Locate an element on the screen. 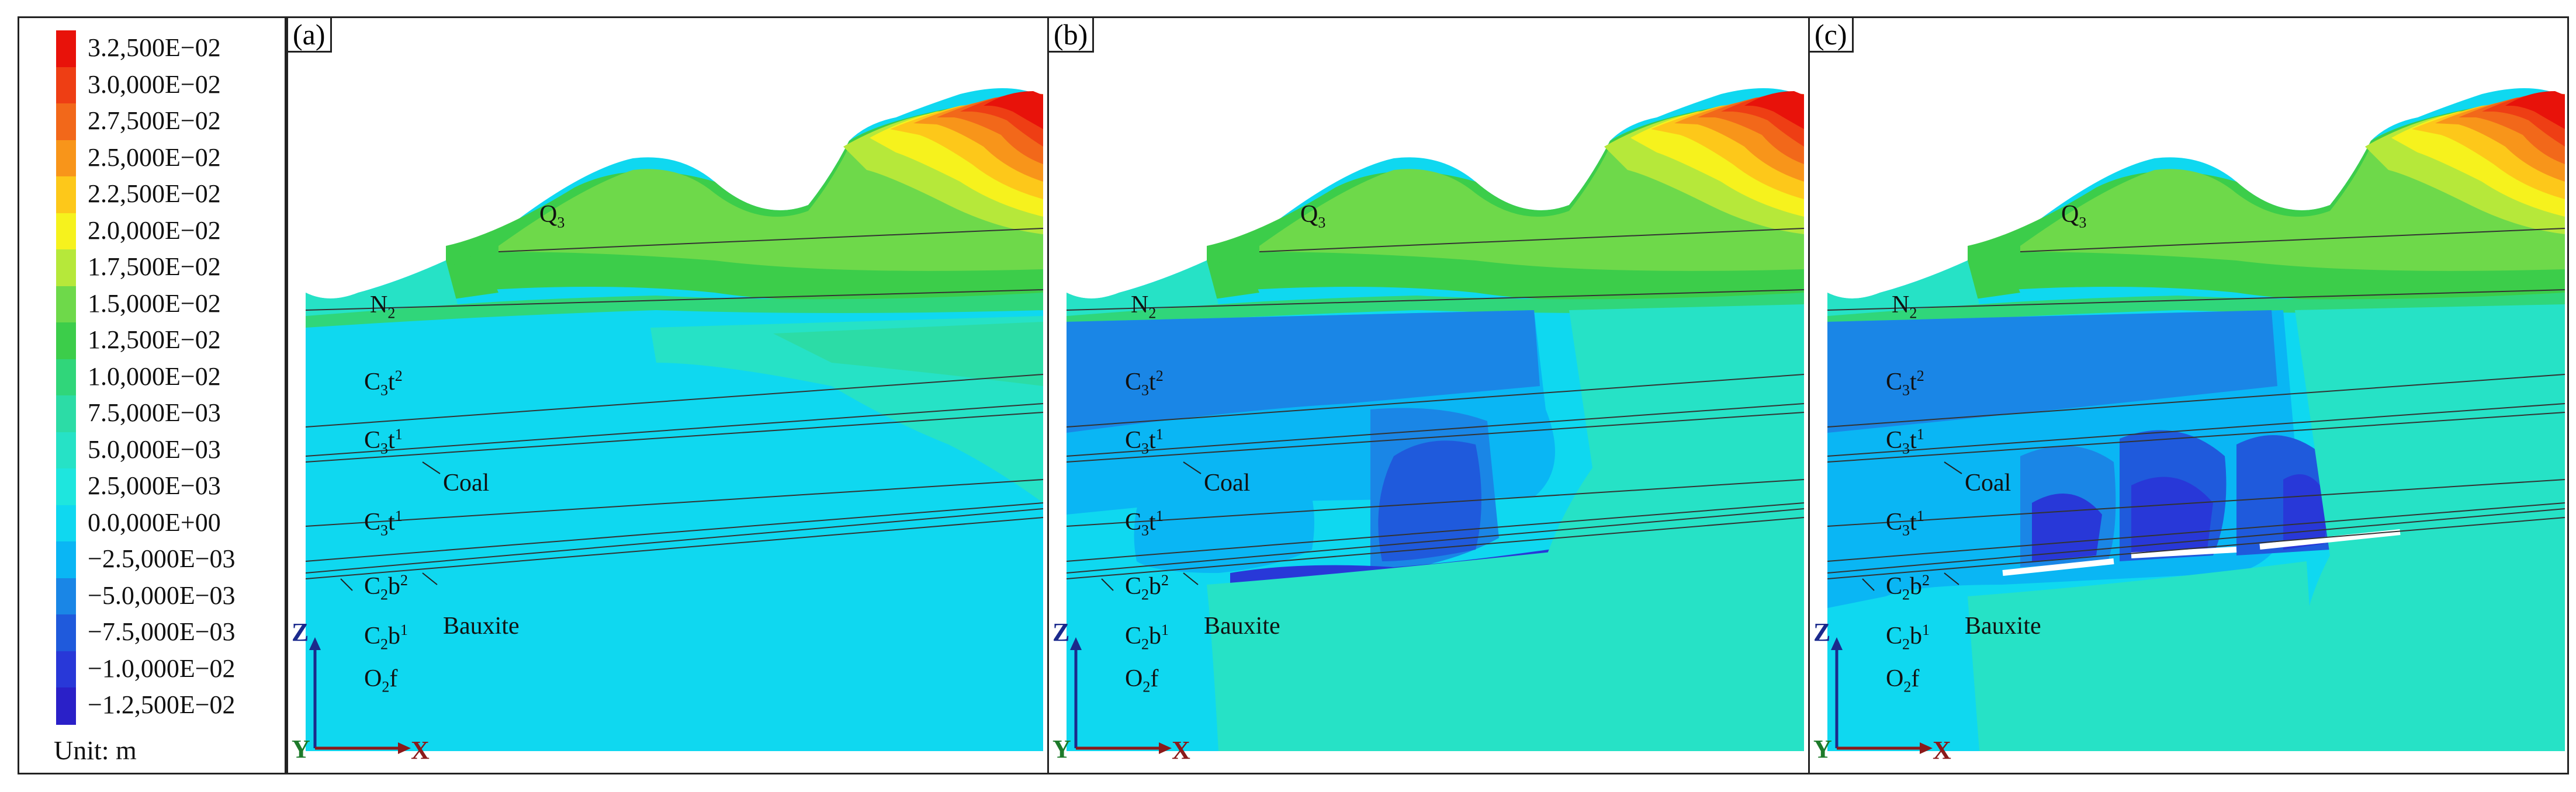 The image size is (2576, 792). legend-label: 1.5,000E−02 is located at coordinates (155, 303).